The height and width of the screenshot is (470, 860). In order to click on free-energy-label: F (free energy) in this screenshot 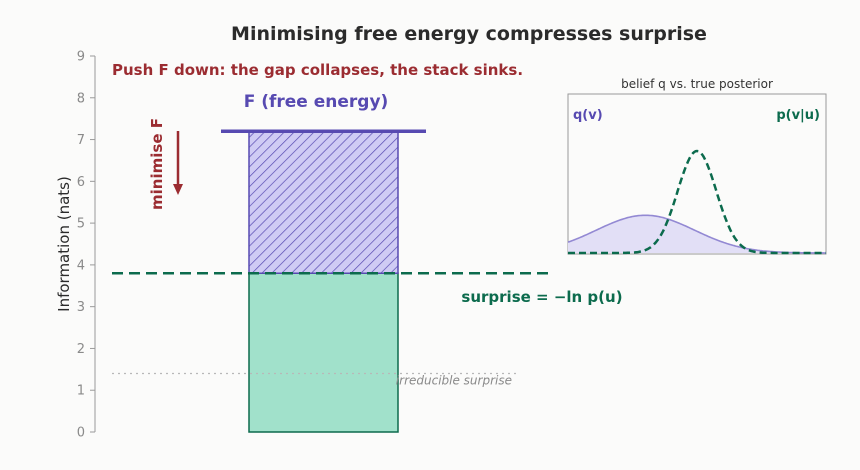, I will do `click(316, 102)`.